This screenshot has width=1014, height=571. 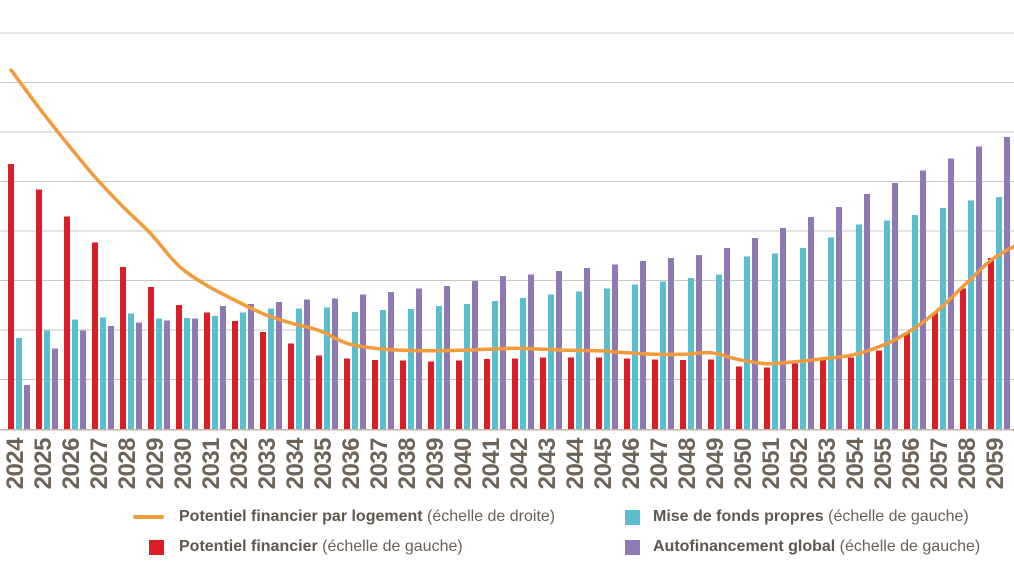 I want to click on bar-autofinancement-global-2041, so click(x=503, y=353).